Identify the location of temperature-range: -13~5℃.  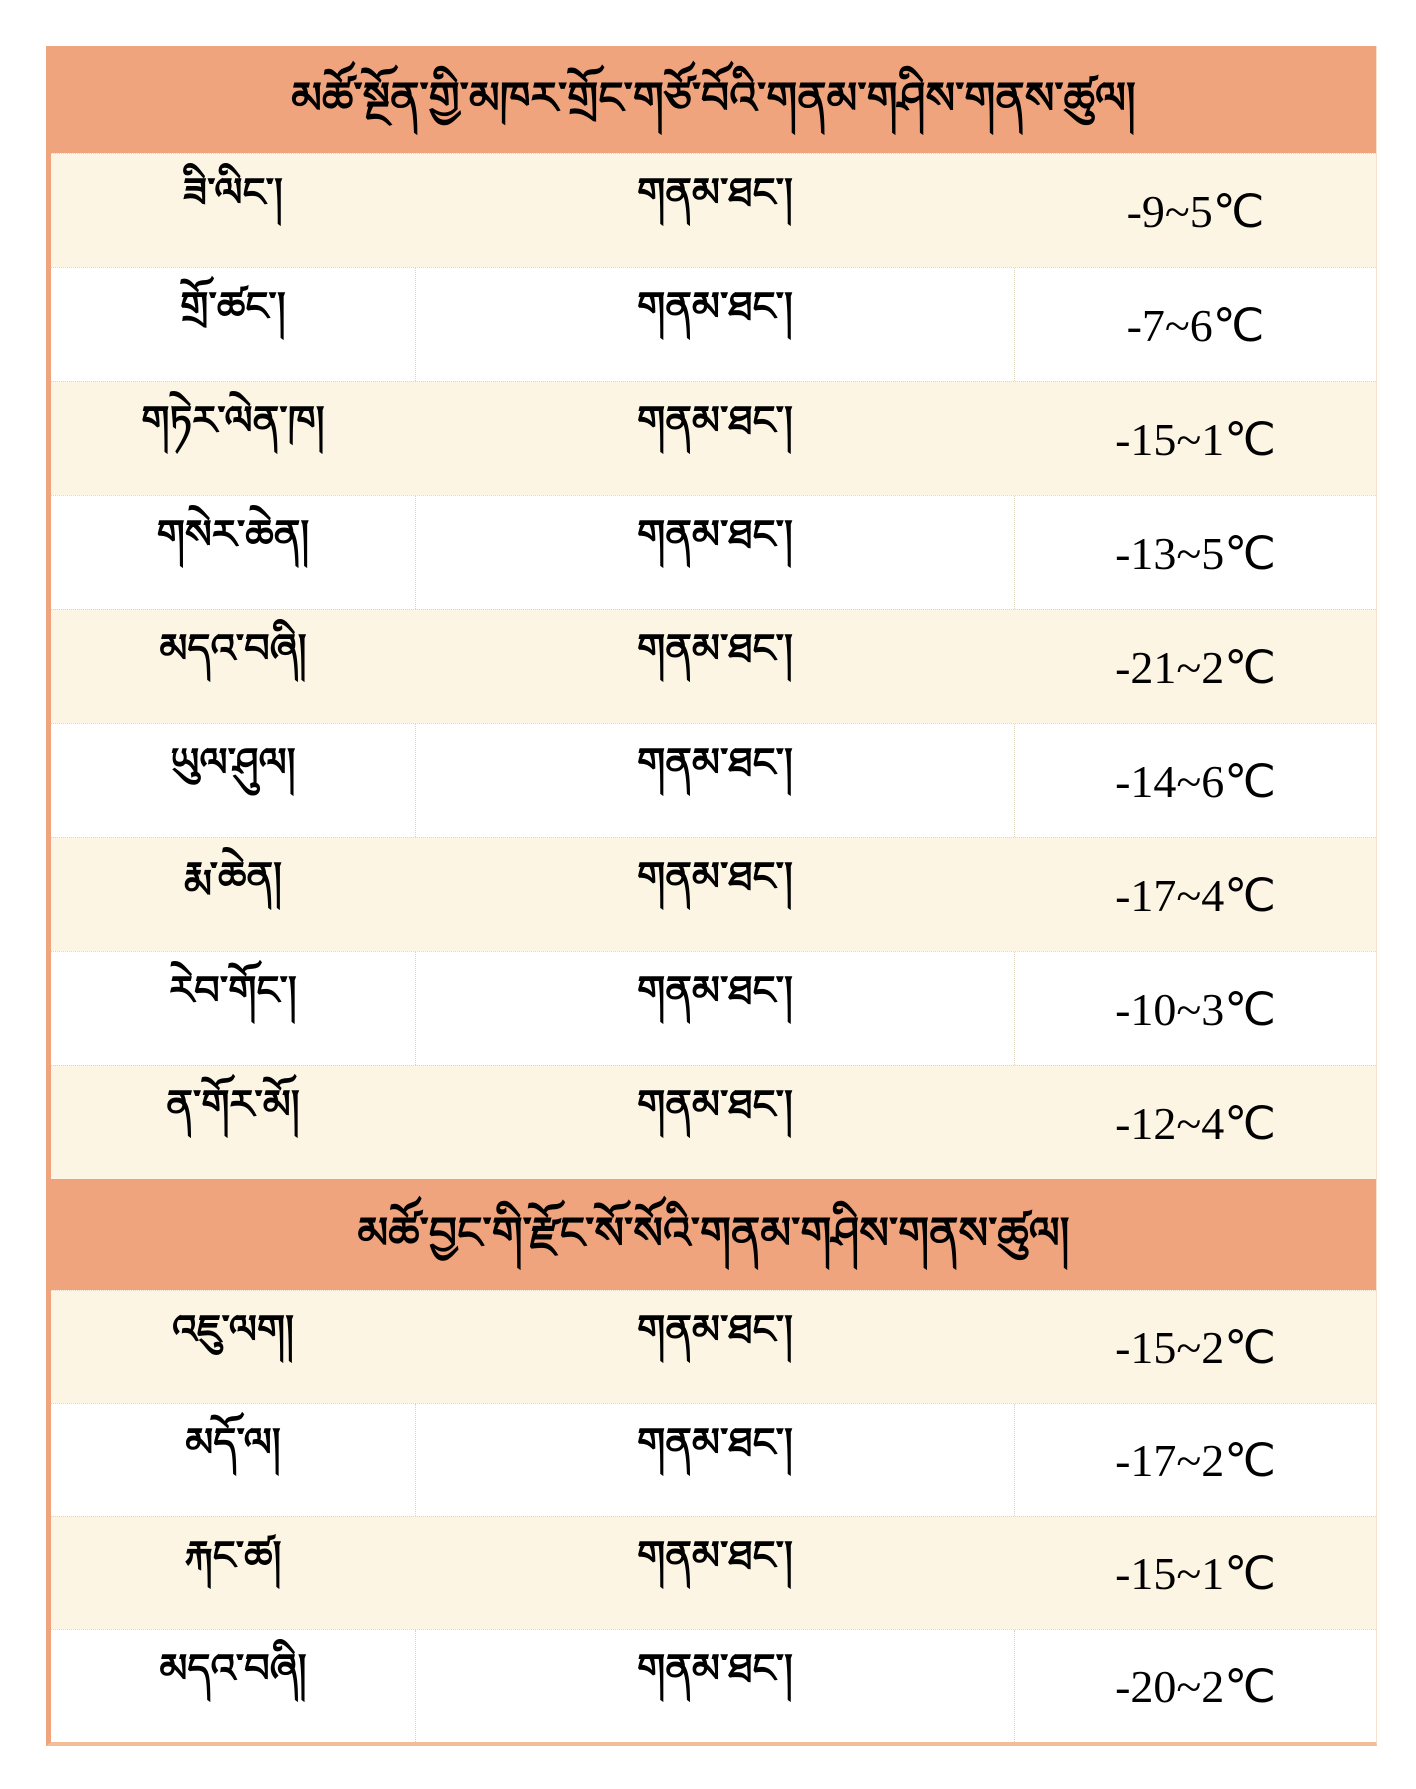
(1195, 553).